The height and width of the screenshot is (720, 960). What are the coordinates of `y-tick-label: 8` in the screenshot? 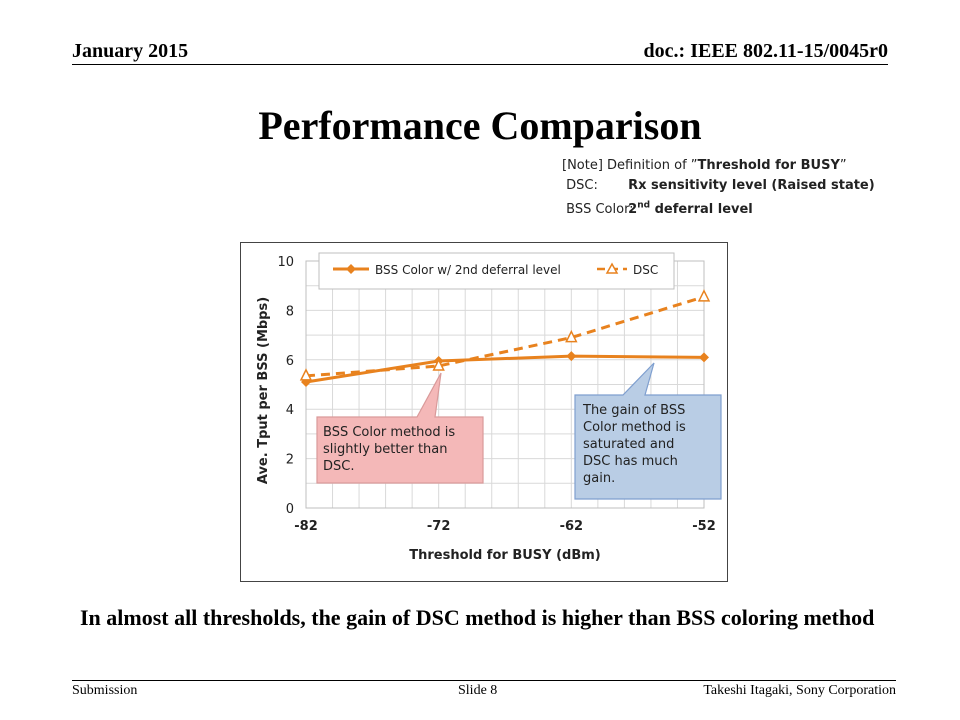 It's located at (290, 311).